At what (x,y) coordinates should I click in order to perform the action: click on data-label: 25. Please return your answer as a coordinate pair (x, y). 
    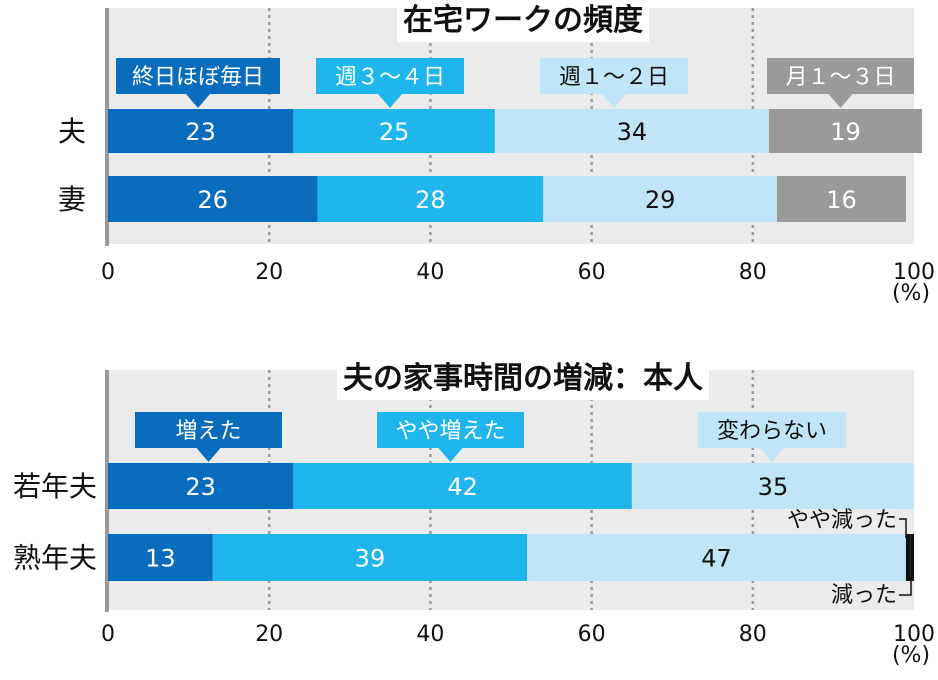
    Looking at the image, I should click on (394, 132).